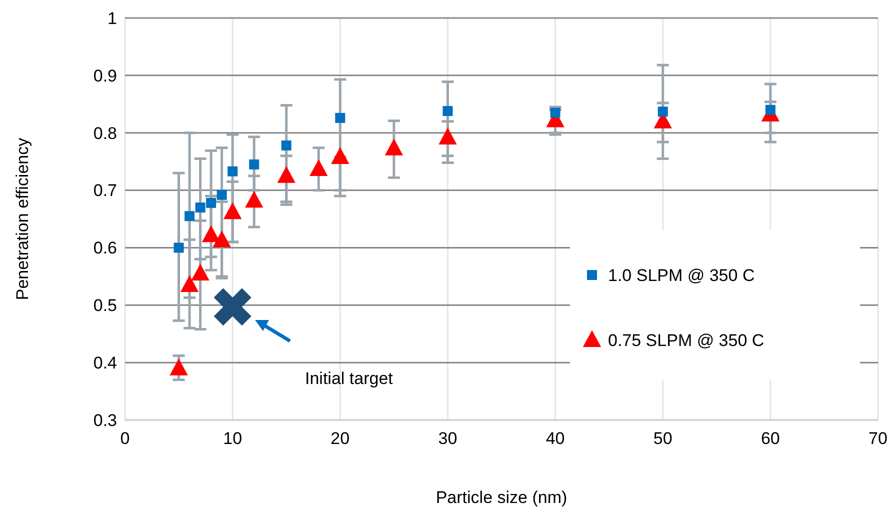  Describe the element at coordinates (349, 378) in the screenshot. I see `annotation: Initial target` at that location.